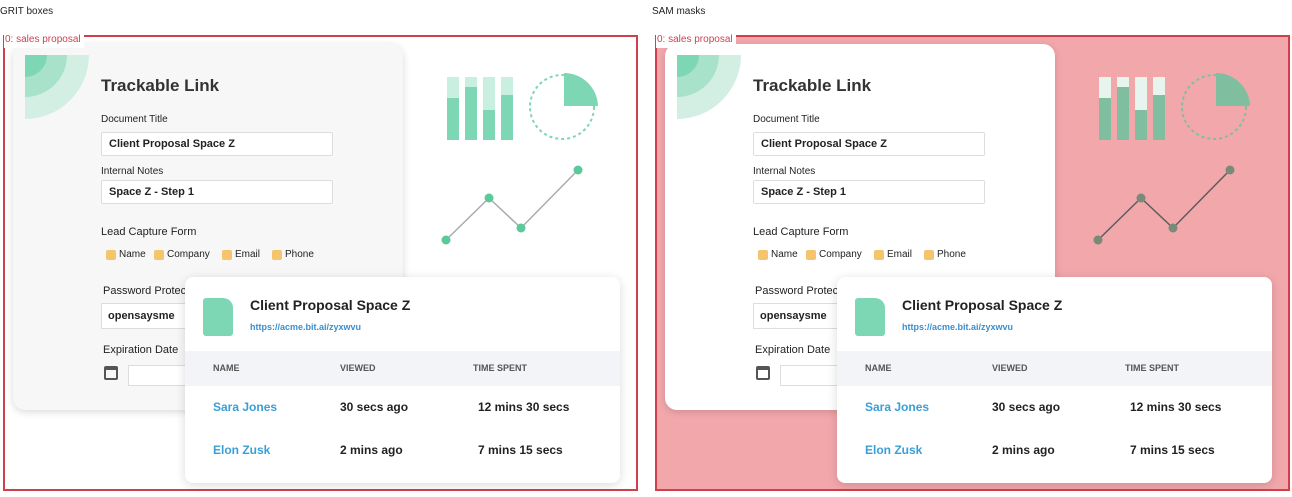  I want to click on checkbox-label: Name, so click(132, 254).